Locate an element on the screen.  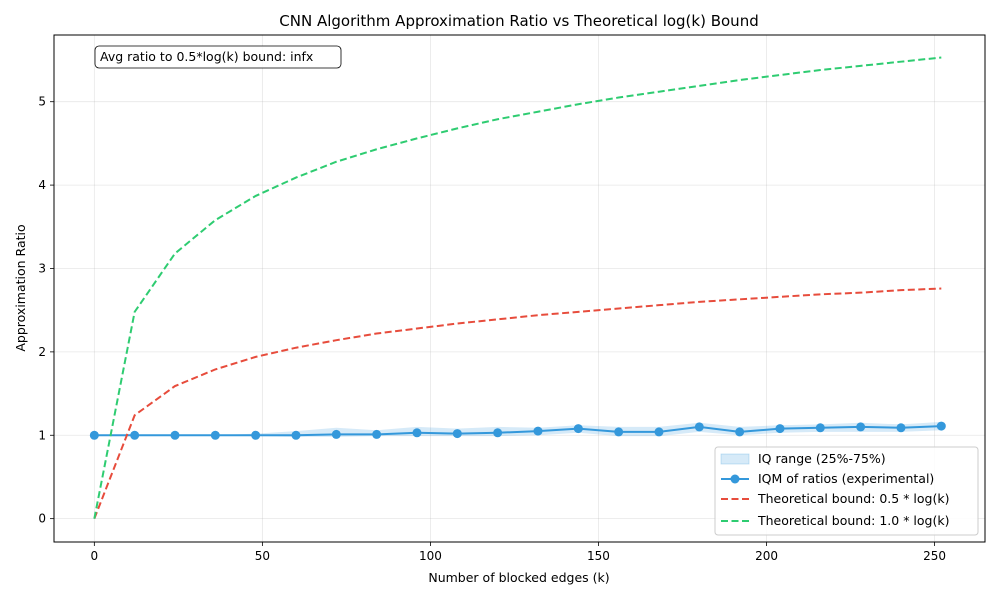
x-tick-label: 150 is located at coordinates (598, 556).